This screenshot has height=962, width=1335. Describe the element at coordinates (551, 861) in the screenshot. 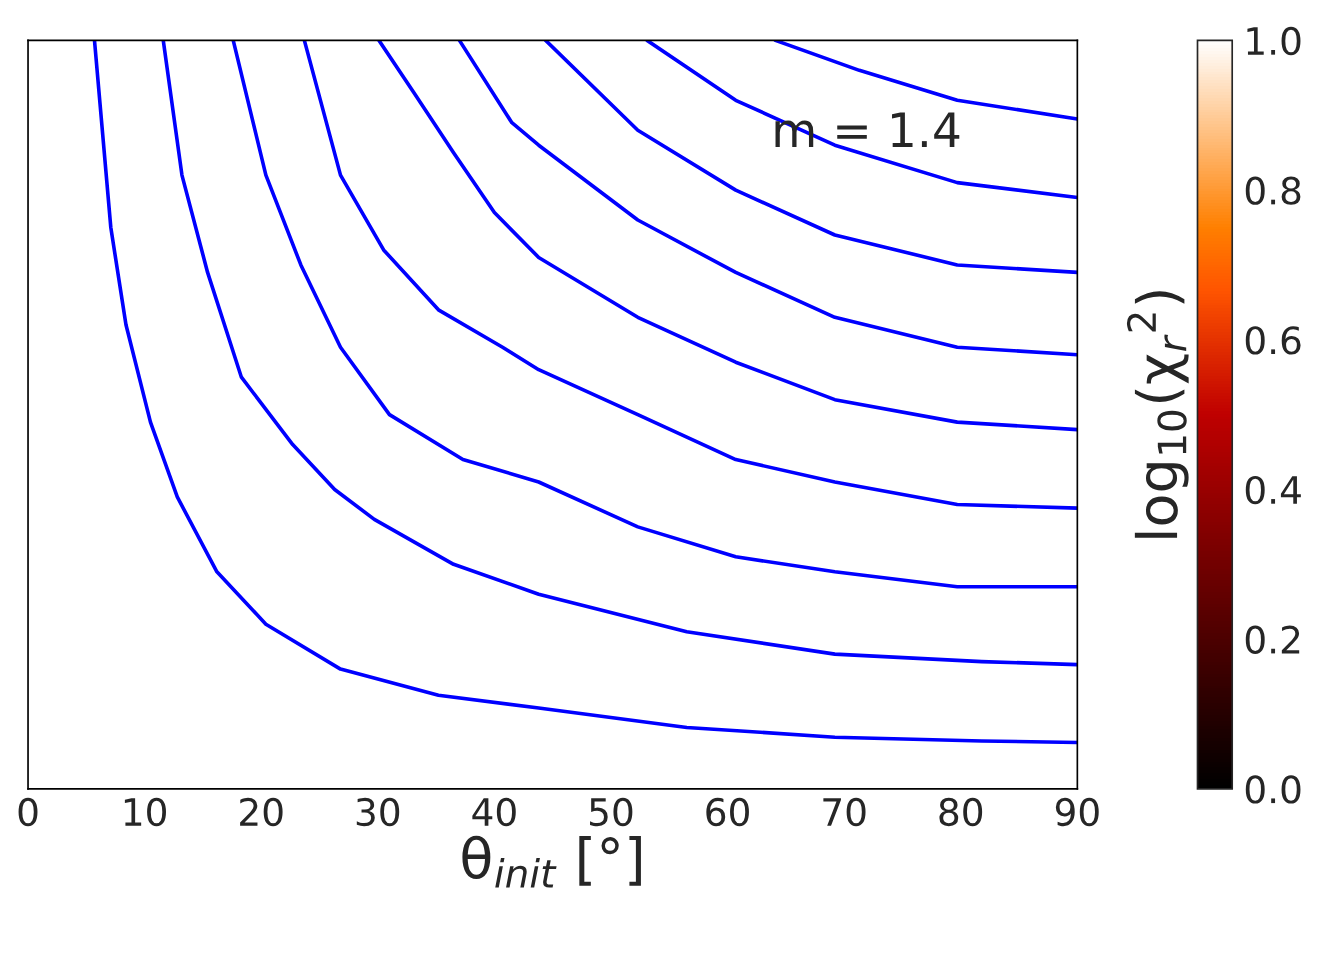

I see `x-axis-title: θ$_{init}$ [°]` at that location.